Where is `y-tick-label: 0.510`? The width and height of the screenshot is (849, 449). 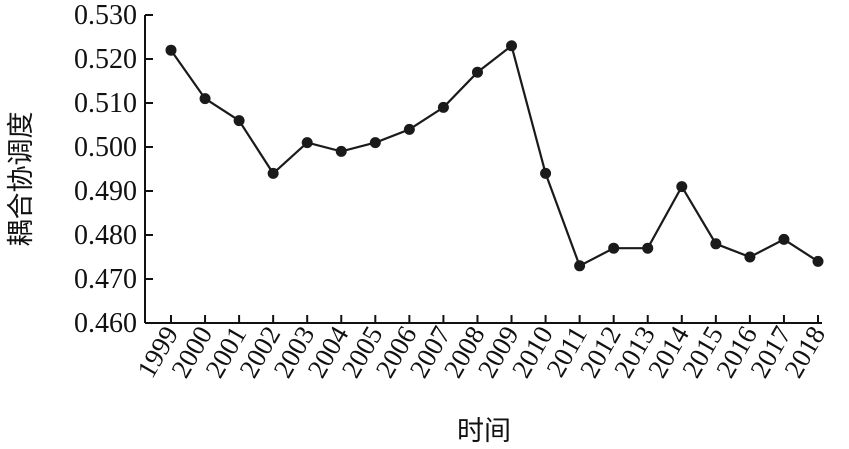
y-tick-label: 0.510 is located at coordinates (105, 103).